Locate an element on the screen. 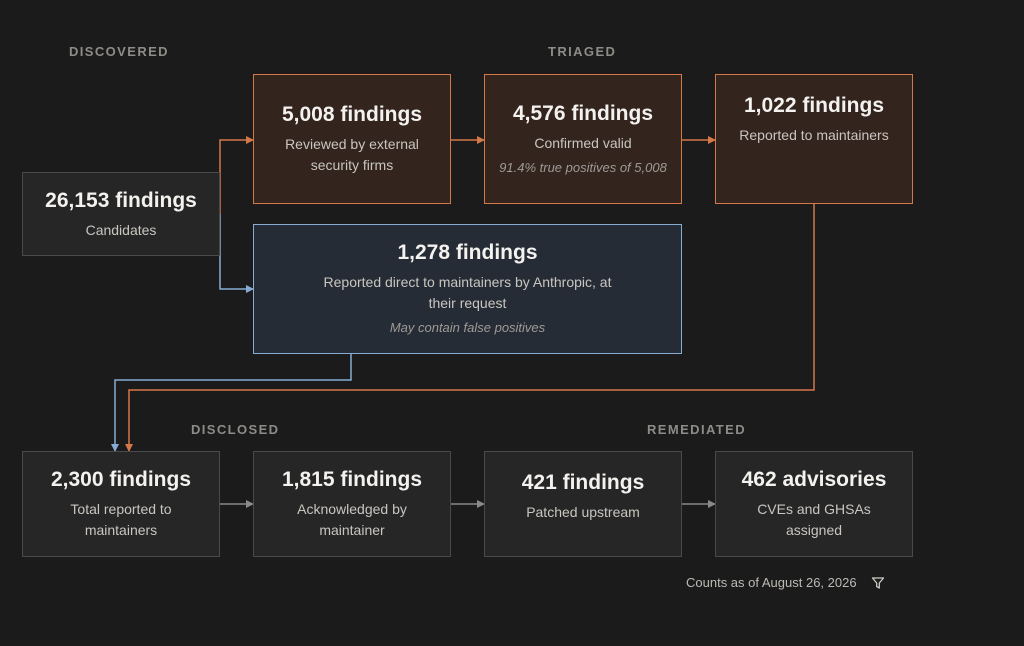  node-reported-maintainers: 1,022 findings Reported to maintainers is located at coordinates (814, 139).